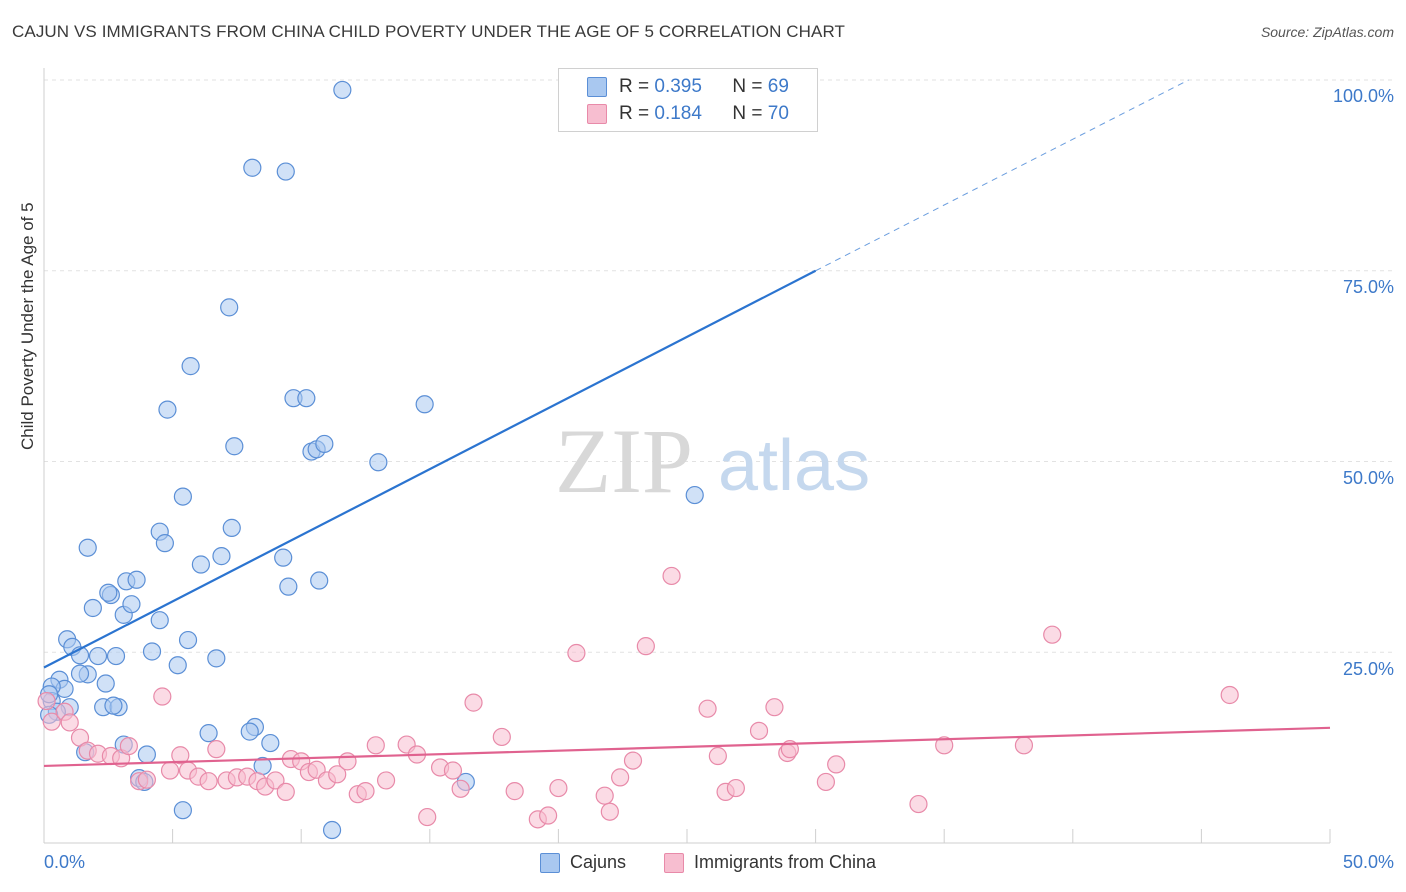 The image size is (1406, 892). What do you see at coordinates (687, 747) in the screenshot?
I see `trendline-china` at bounding box center [687, 747].